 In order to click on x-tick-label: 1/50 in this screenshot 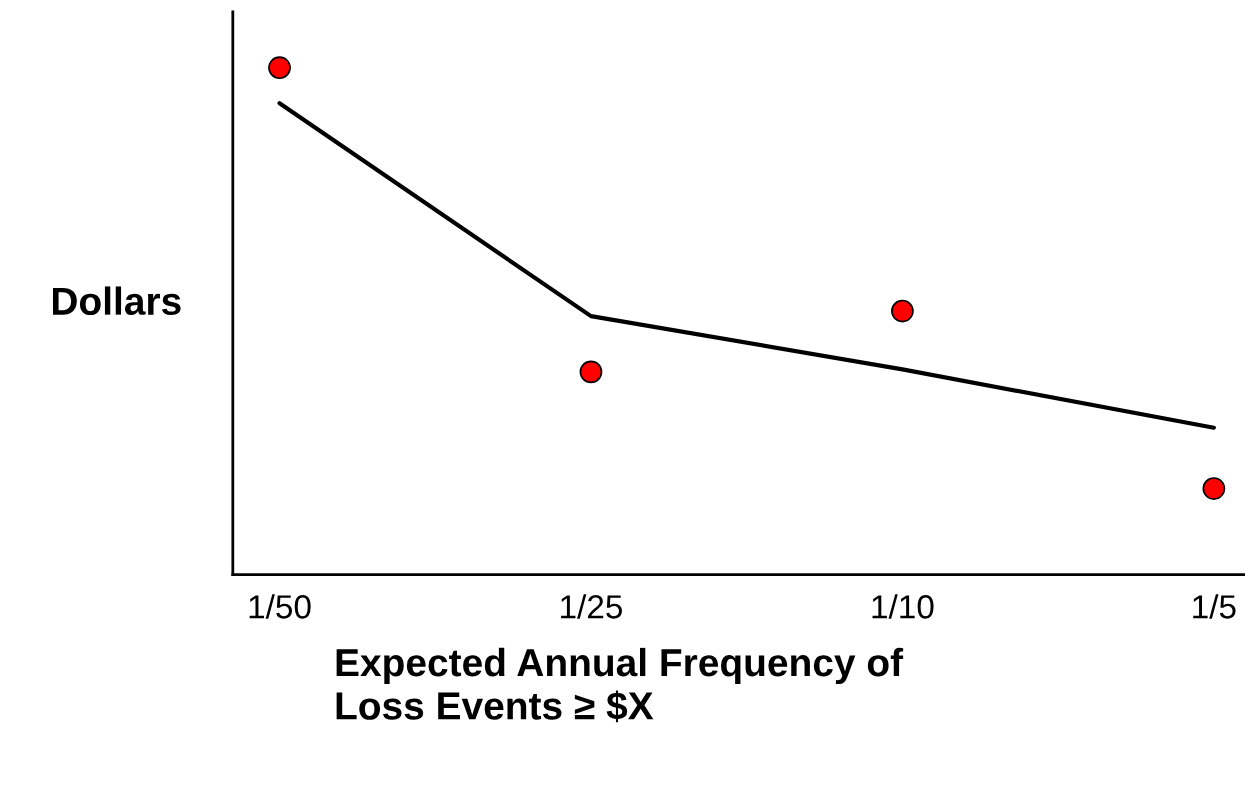, I will do `click(280, 606)`.